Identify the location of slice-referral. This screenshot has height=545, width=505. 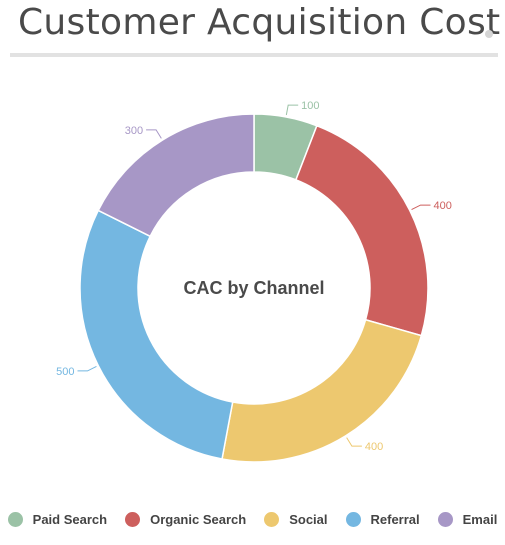
(156, 334).